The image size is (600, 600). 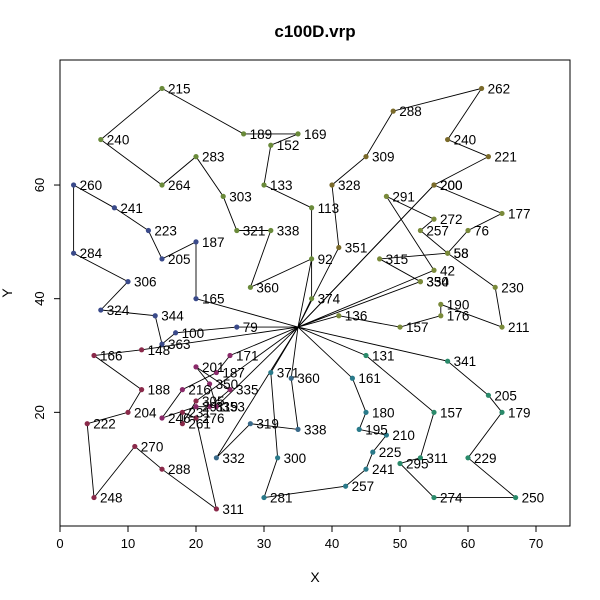 I want to click on customer-label: 179, so click(x=519, y=412).